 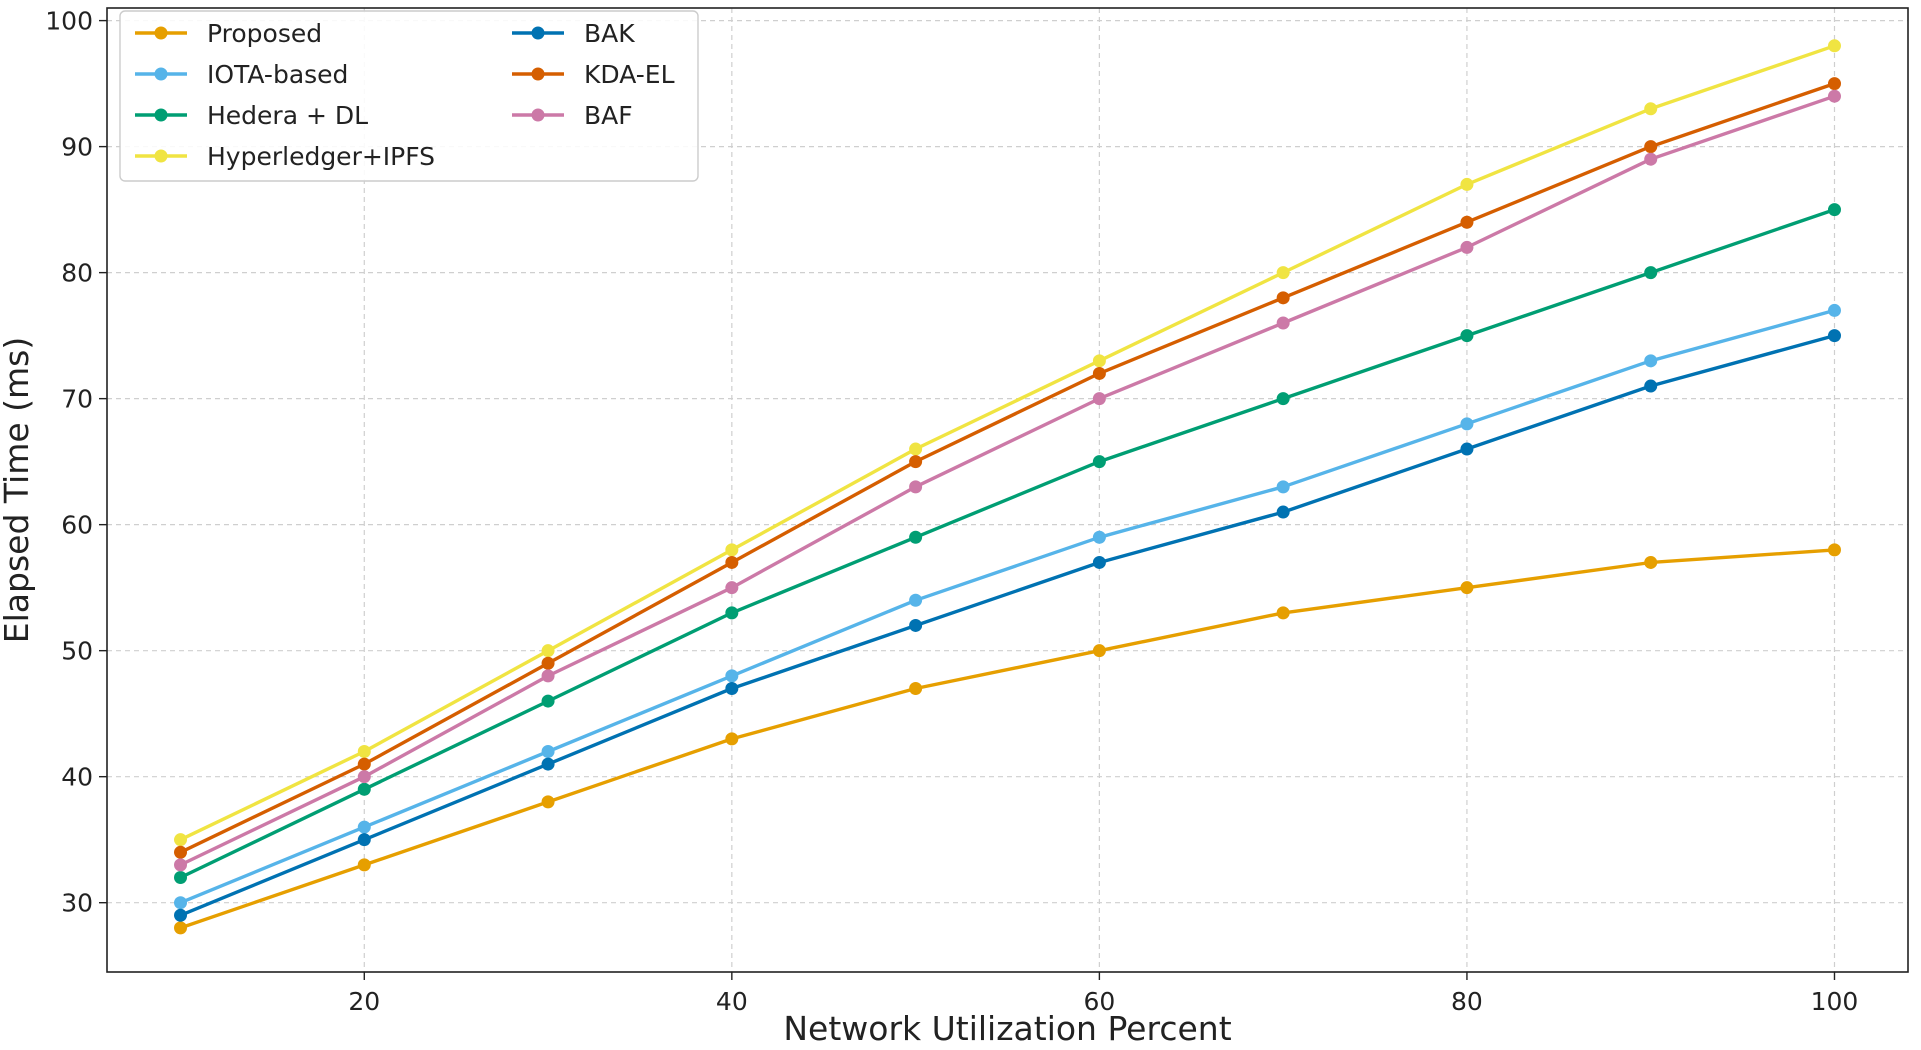 What do you see at coordinates (572, 115) in the screenshot?
I see `legend-item: BAF` at bounding box center [572, 115].